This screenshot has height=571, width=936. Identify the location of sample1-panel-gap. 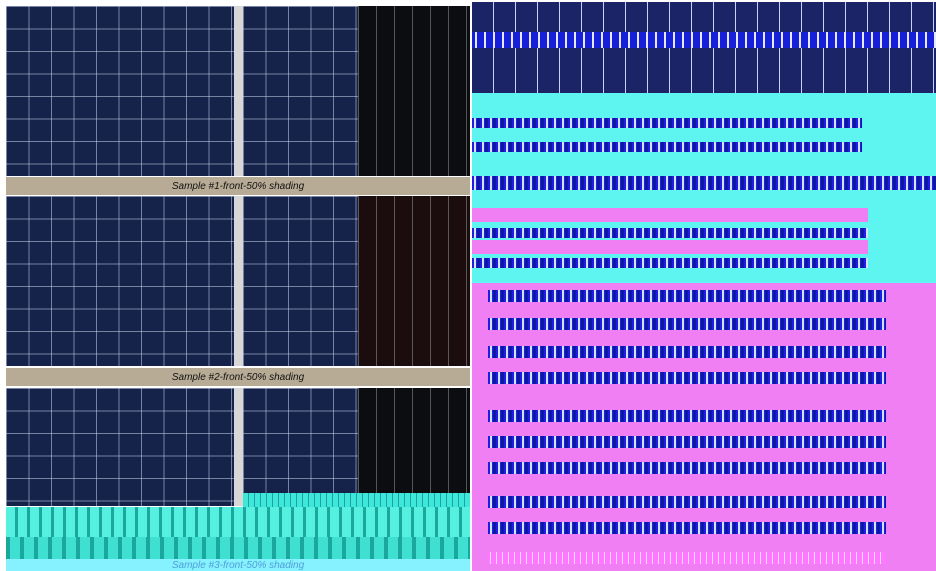
(238, 91).